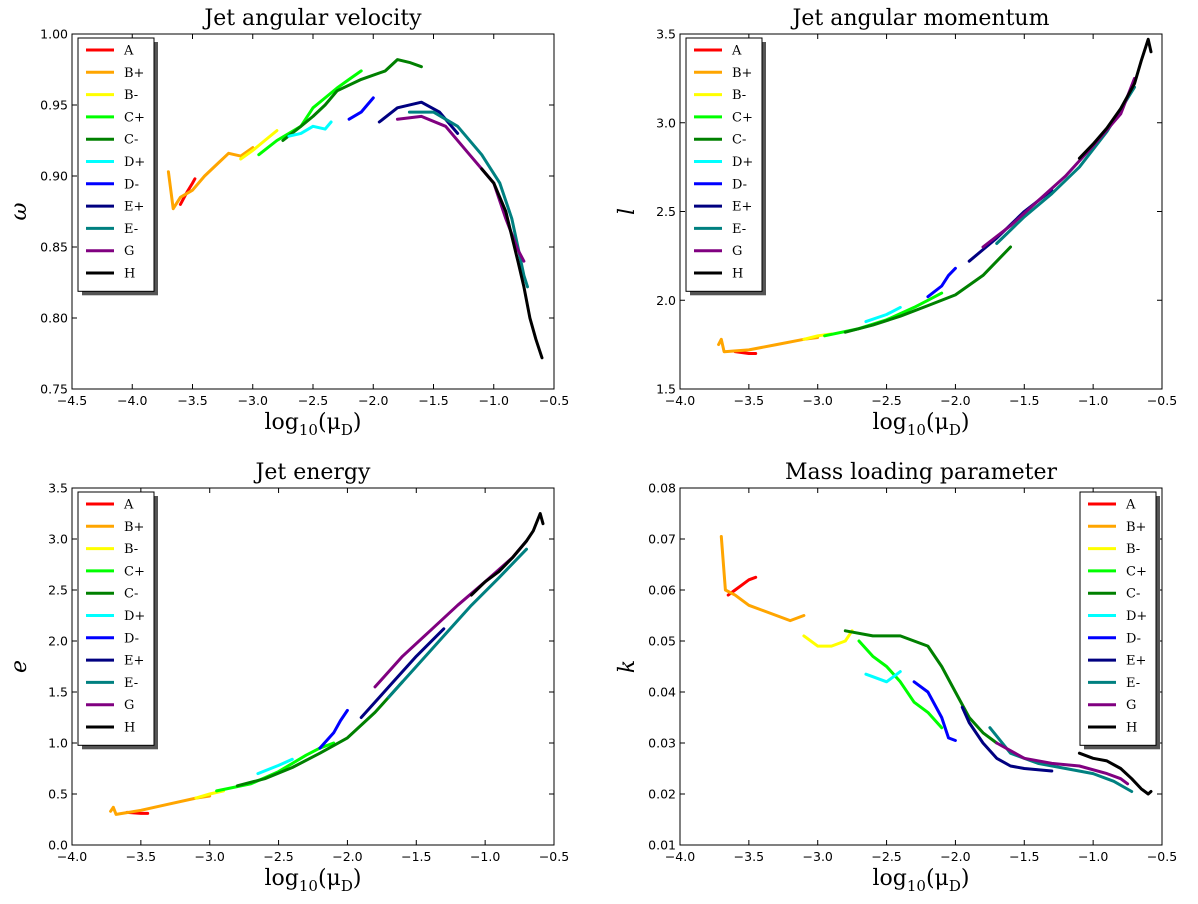  What do you see at coordinates (662, 692) in the screenshot?
I see `y-tick-label: 0.04` at bounding box center [662, 692].